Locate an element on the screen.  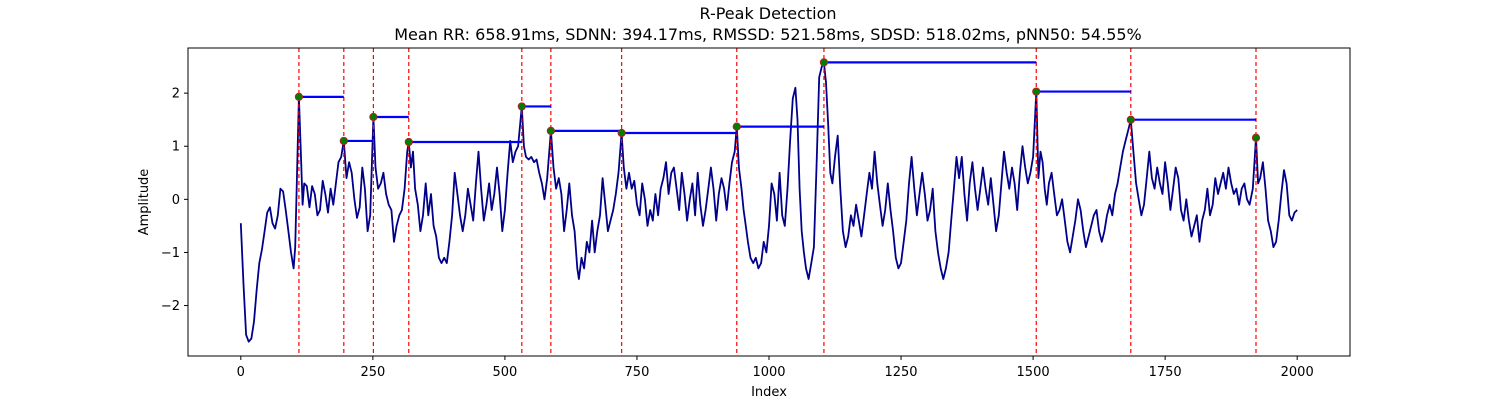
x-tick-label: 2000 is located at coordinates (1297, 372).